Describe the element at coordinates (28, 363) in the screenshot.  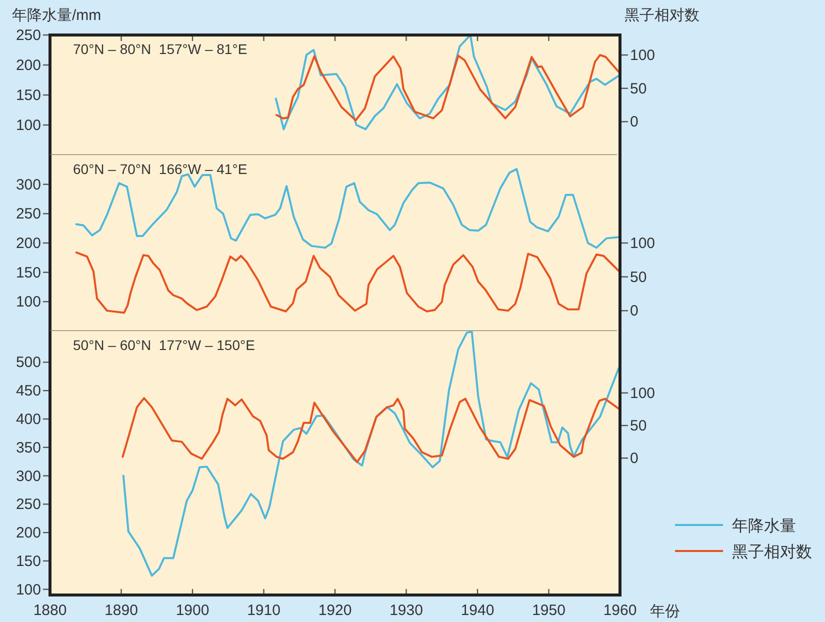
I see `y-tick-label: 500` at that location.